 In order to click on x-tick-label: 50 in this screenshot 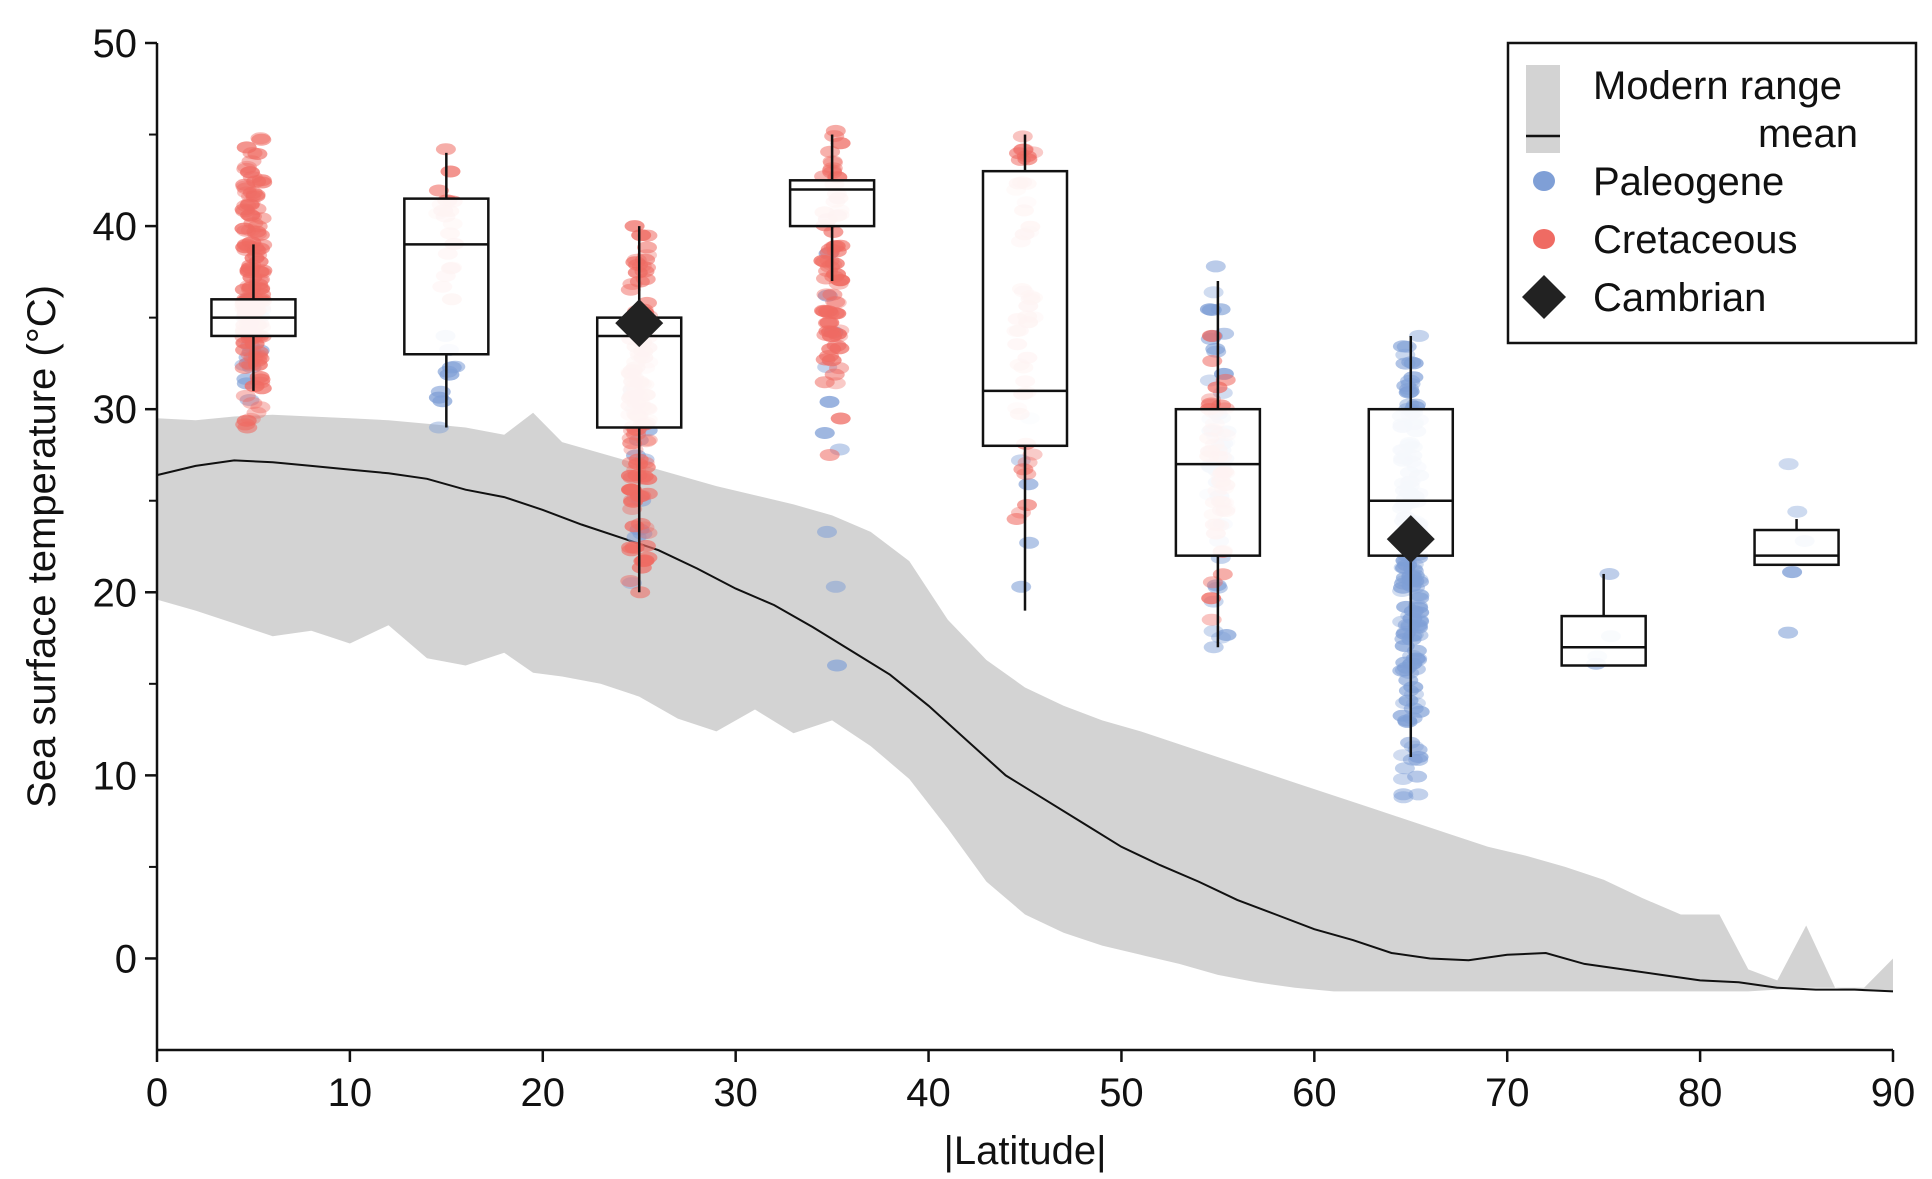, I will do `click(1121, 1093)`.